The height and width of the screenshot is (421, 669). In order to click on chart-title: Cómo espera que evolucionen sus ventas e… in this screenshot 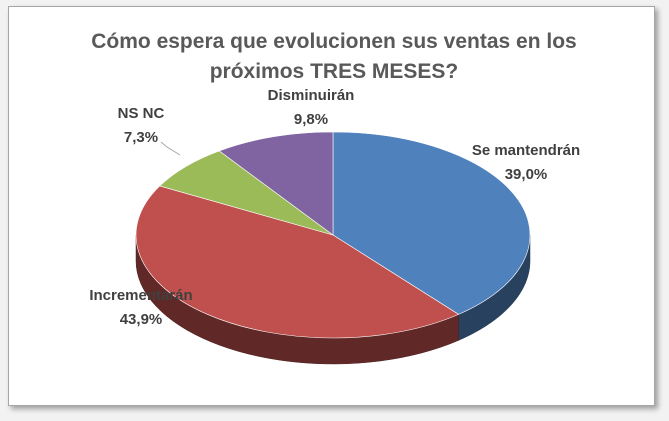, I will do `click(334, 56)`.